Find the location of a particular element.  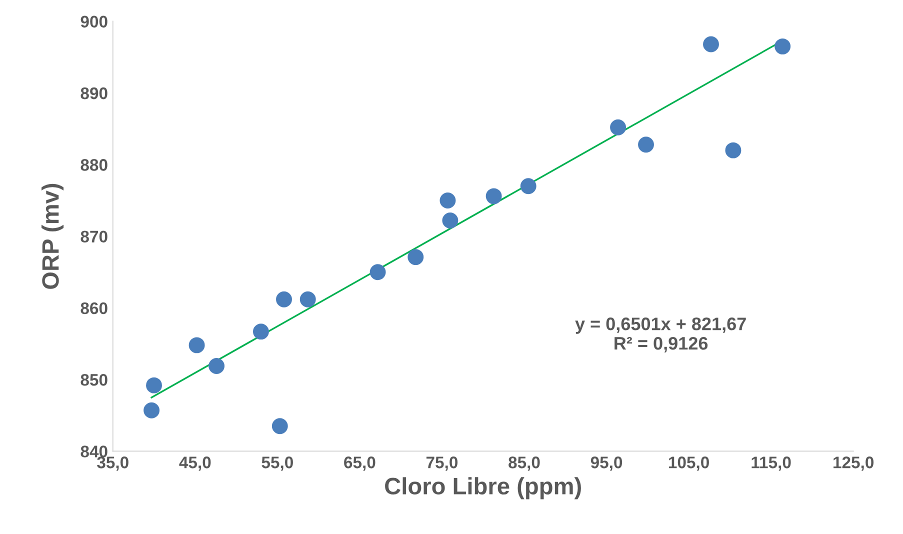

x-tick-label: 45,0 is located at coordinates (195, 463).